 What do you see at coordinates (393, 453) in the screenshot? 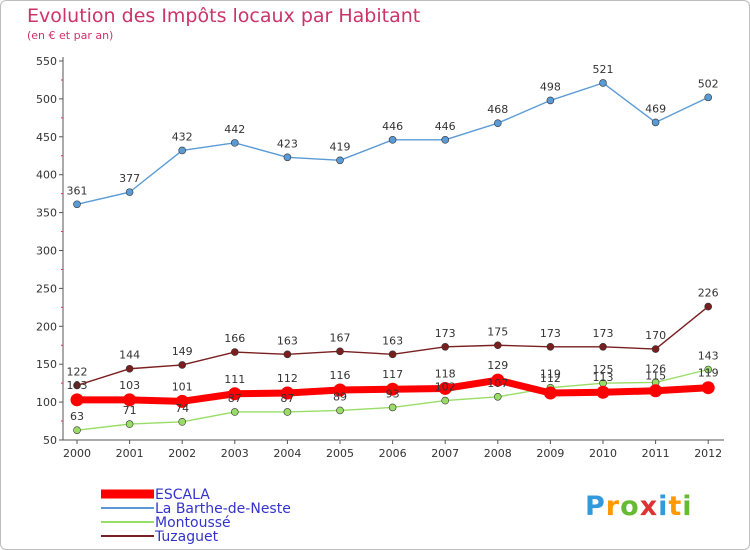
I see `x-tick-label: 2006` at bounding box center [393, 453].